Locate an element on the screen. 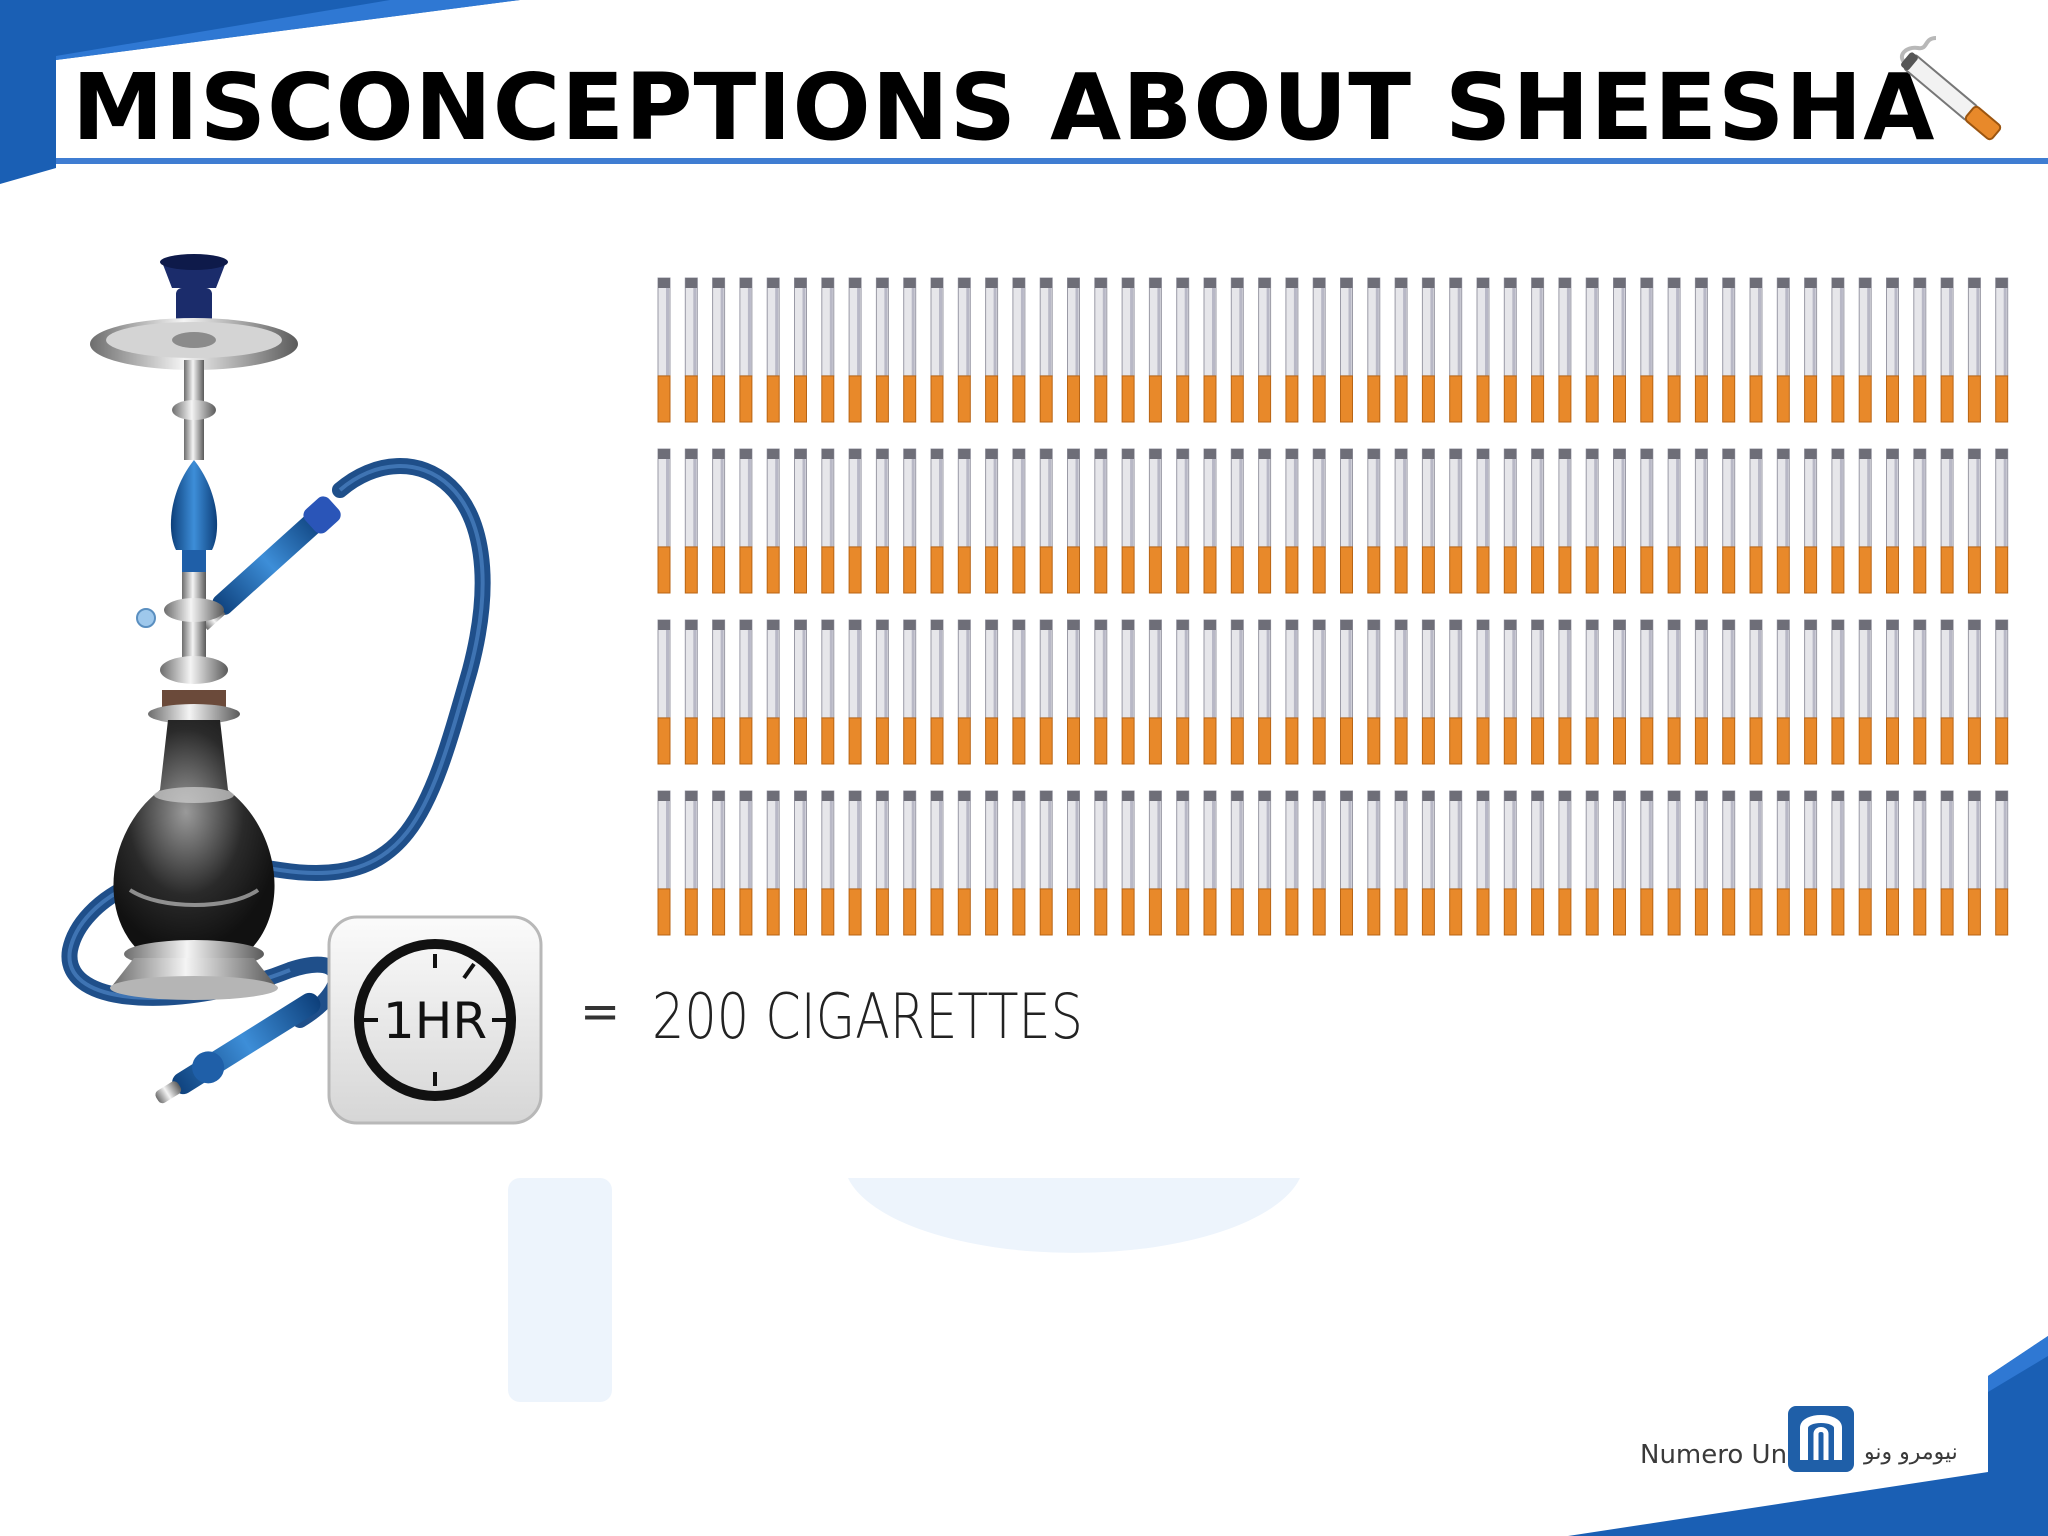 This screenshot has height=1536, width=2048. corner-decoration-bottom-right is located at coordinates (1808, 1436).